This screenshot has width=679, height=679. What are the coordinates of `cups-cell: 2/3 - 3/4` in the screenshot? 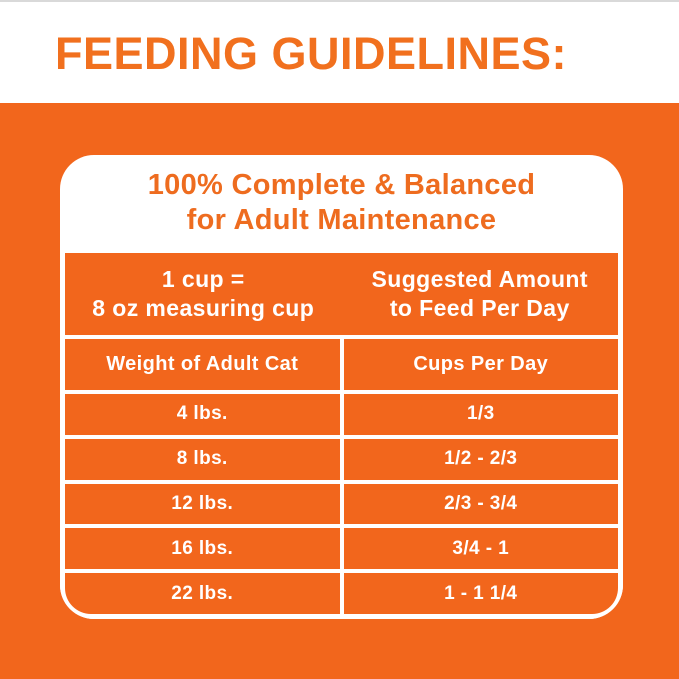 It's located at (480, 504).